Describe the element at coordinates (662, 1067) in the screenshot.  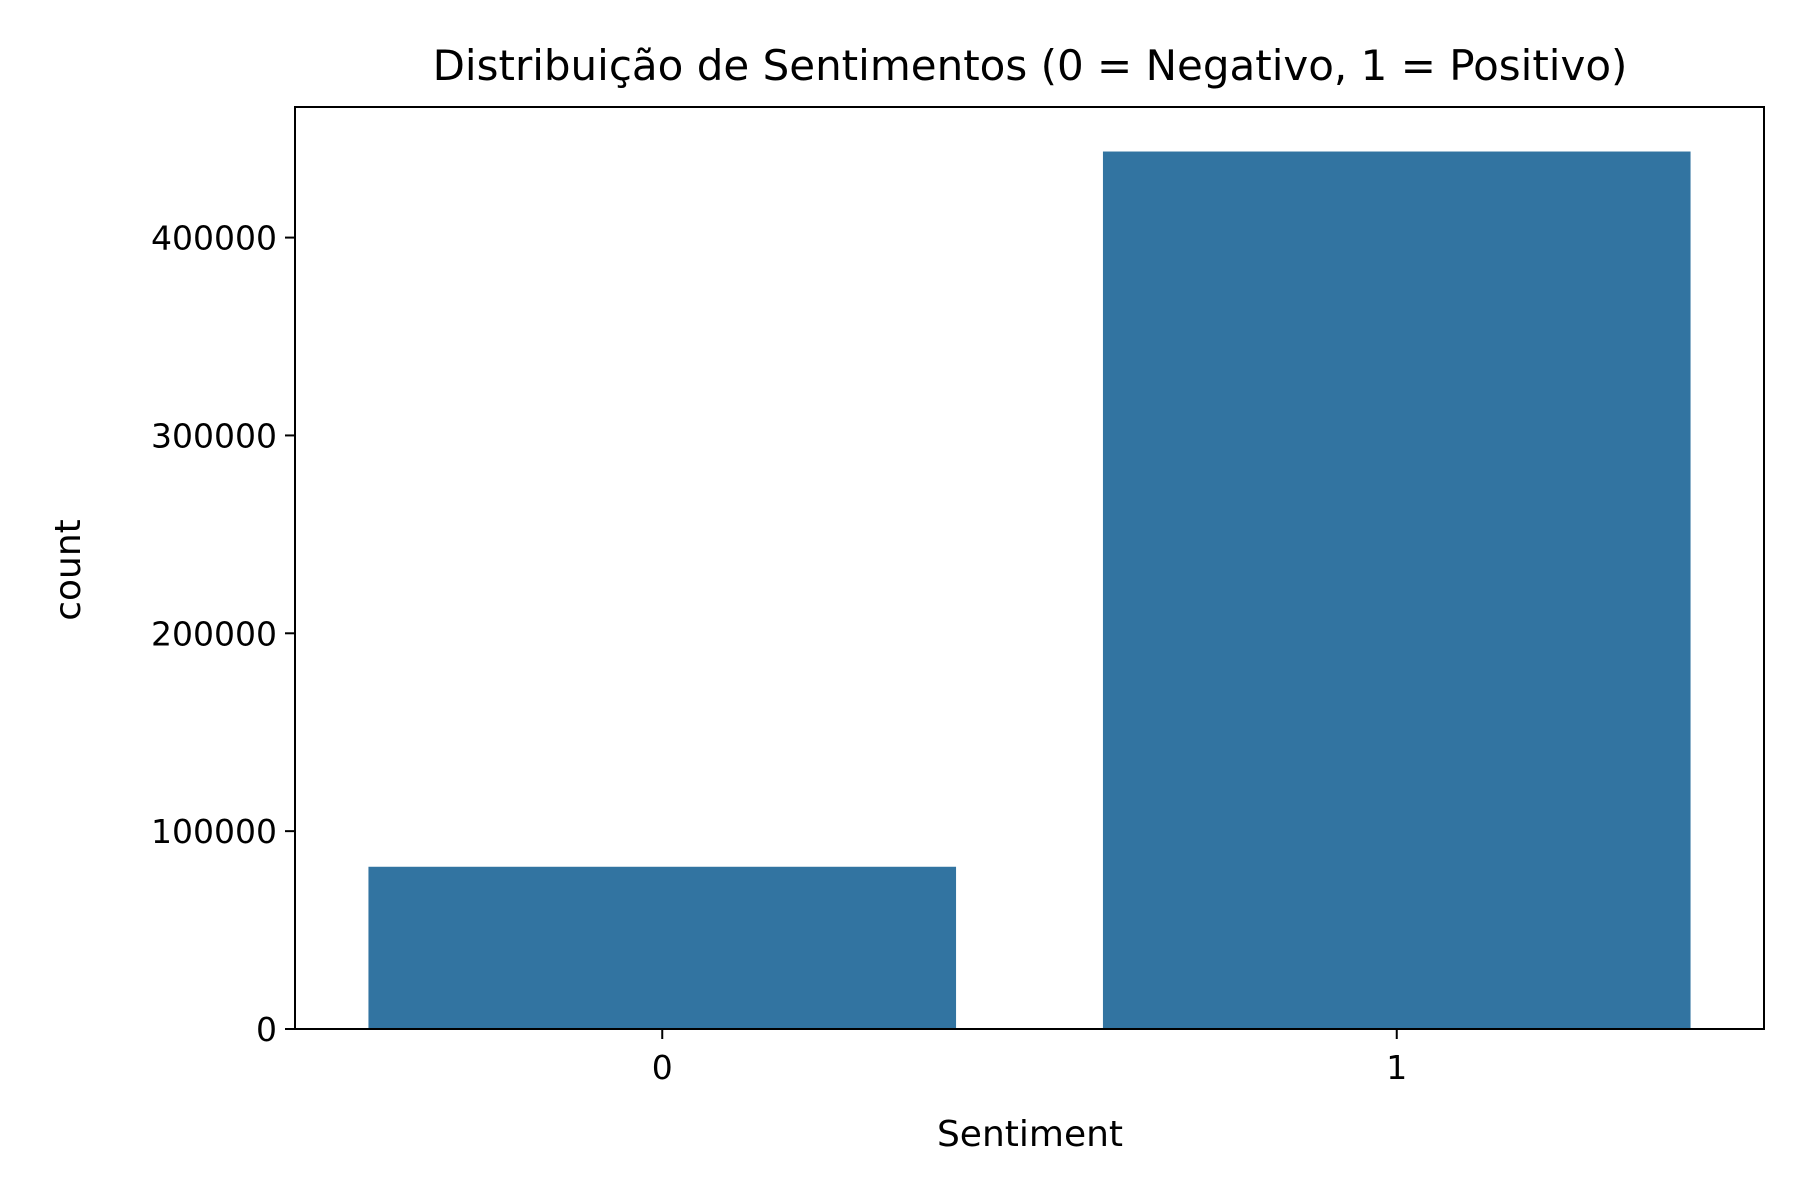
I see `x-tick-label-0: 0` at that location.